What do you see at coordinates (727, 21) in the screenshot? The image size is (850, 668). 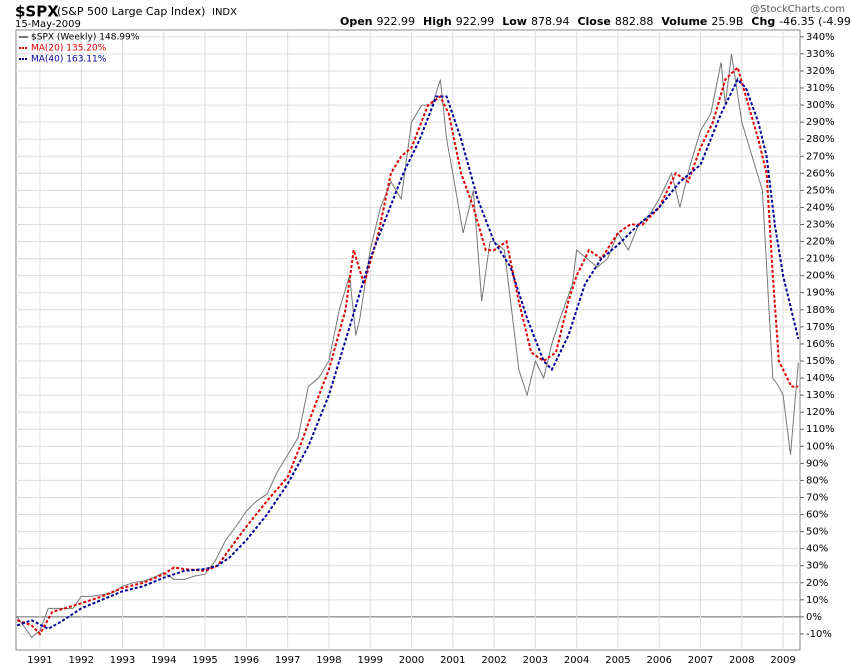 I see `stat-value: 25.9B` at bounding box center [727, 21].